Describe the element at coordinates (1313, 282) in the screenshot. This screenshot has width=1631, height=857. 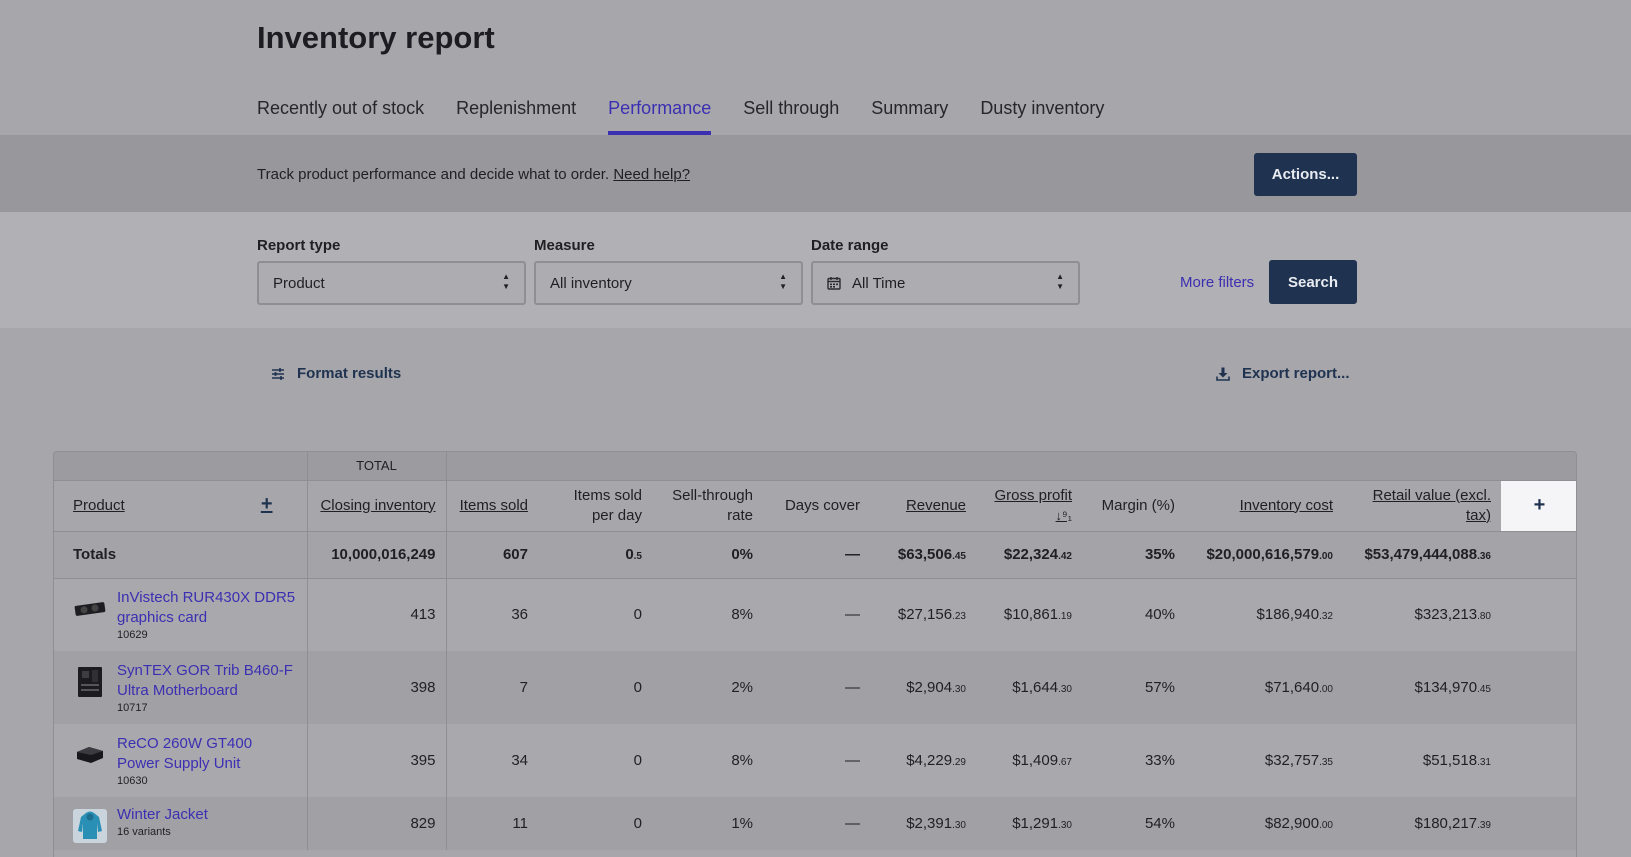
I see `search-button: Search` at that location.